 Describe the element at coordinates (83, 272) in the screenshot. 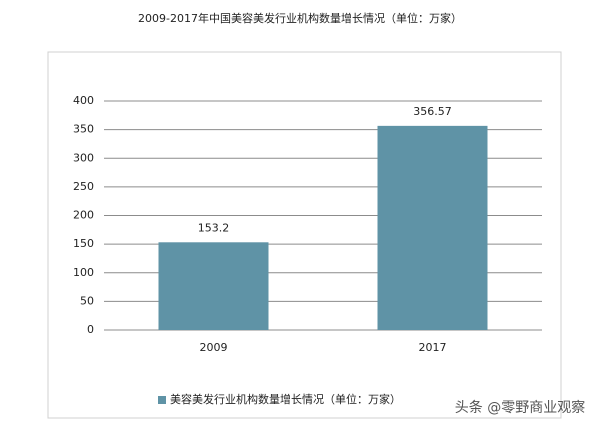

I see `y-tick-label: 100` at that location.